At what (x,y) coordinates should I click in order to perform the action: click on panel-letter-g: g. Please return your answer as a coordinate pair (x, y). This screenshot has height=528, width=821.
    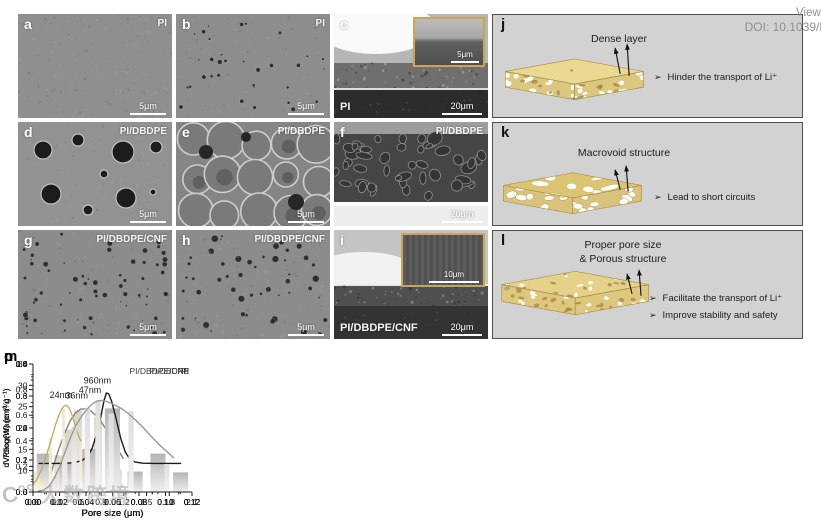
    Looking at the image, I should click on (28, 240).